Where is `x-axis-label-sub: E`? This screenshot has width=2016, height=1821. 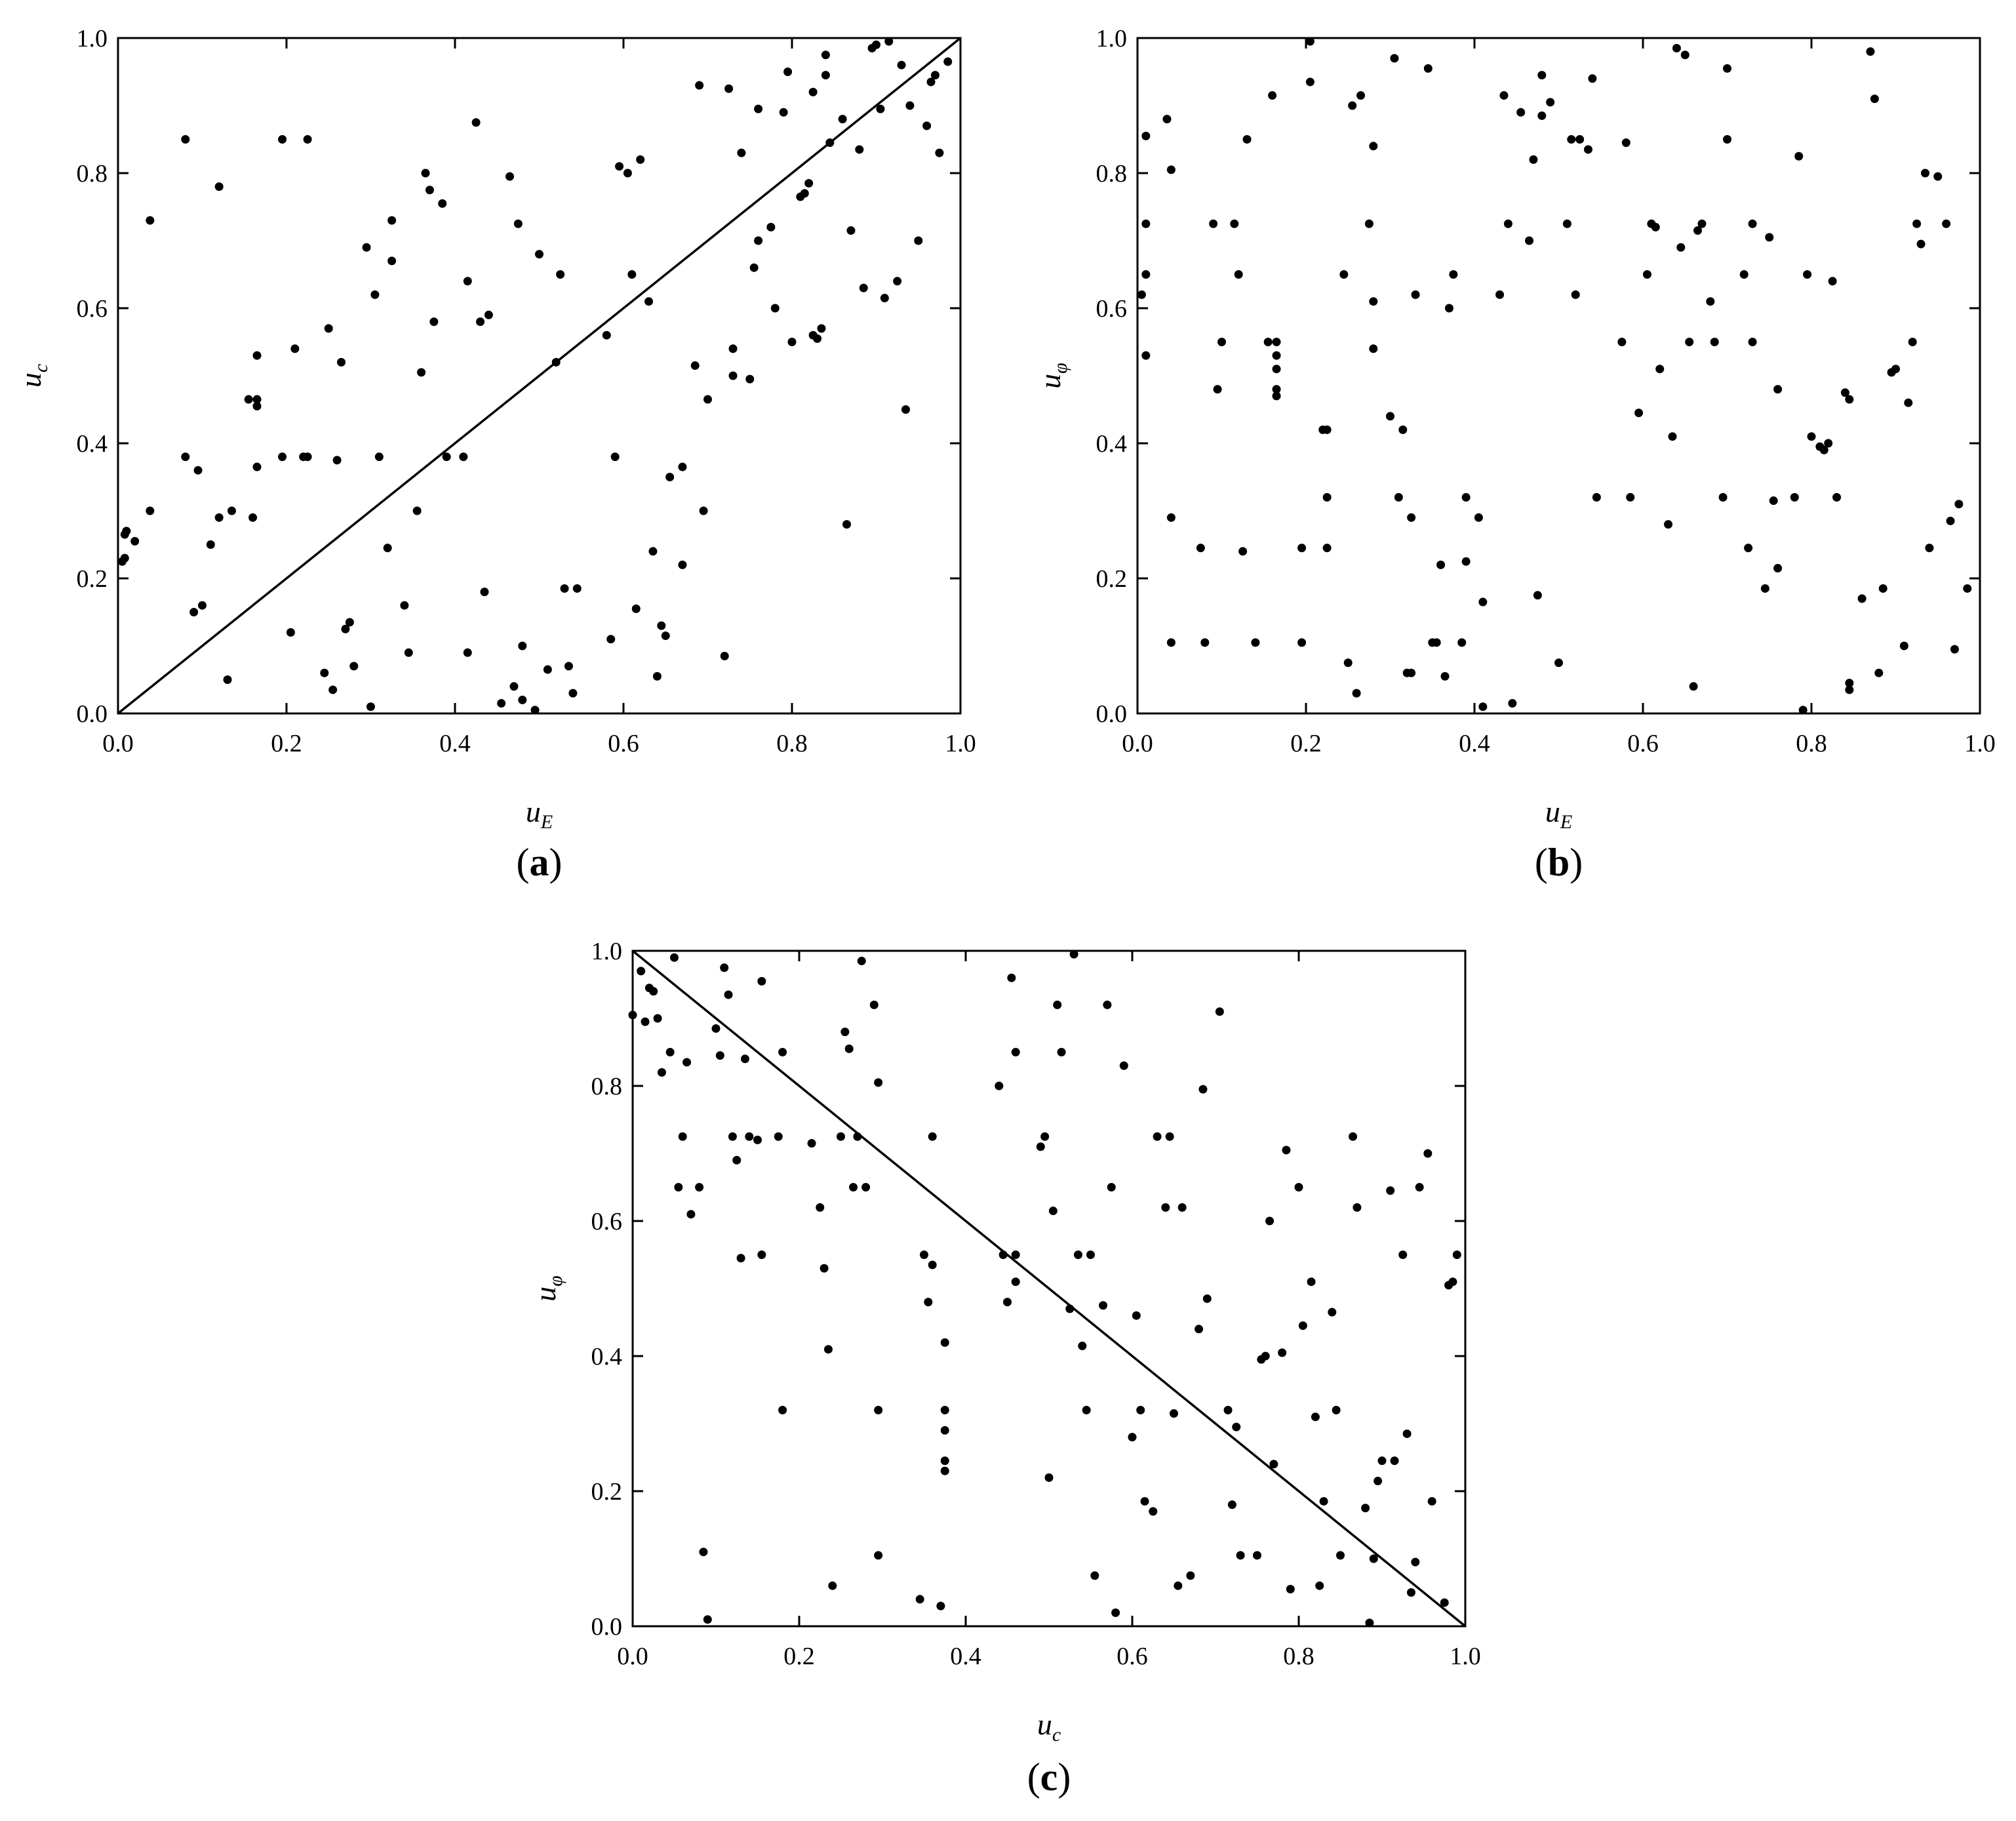
x-axis-label-sub: E is located at coordinates (546, 822).